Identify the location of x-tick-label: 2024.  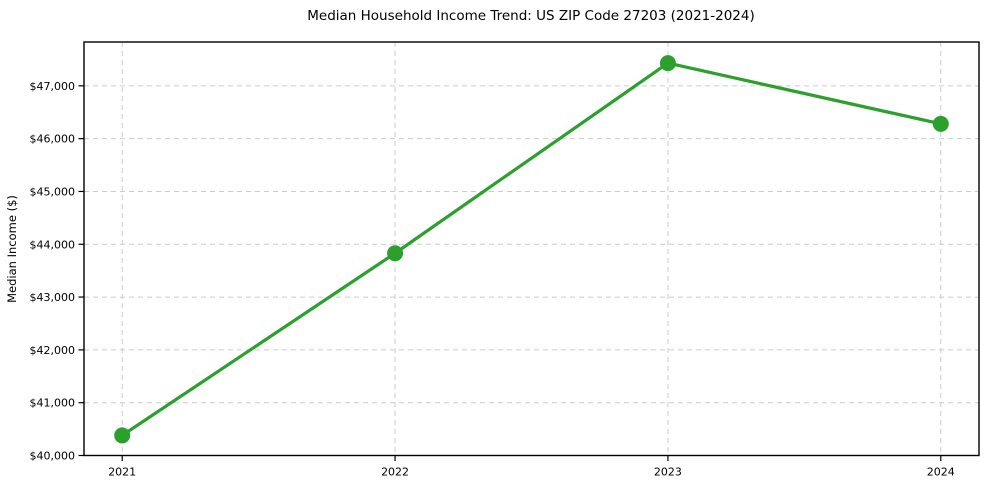
(941, 472).